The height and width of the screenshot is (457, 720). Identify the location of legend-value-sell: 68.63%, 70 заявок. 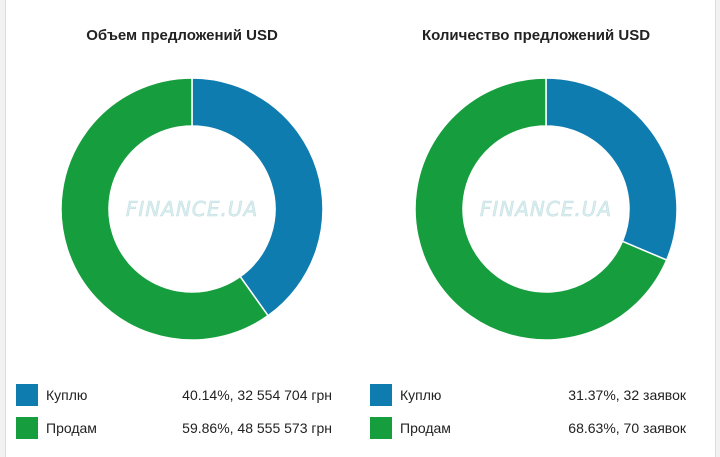
(627, 427).